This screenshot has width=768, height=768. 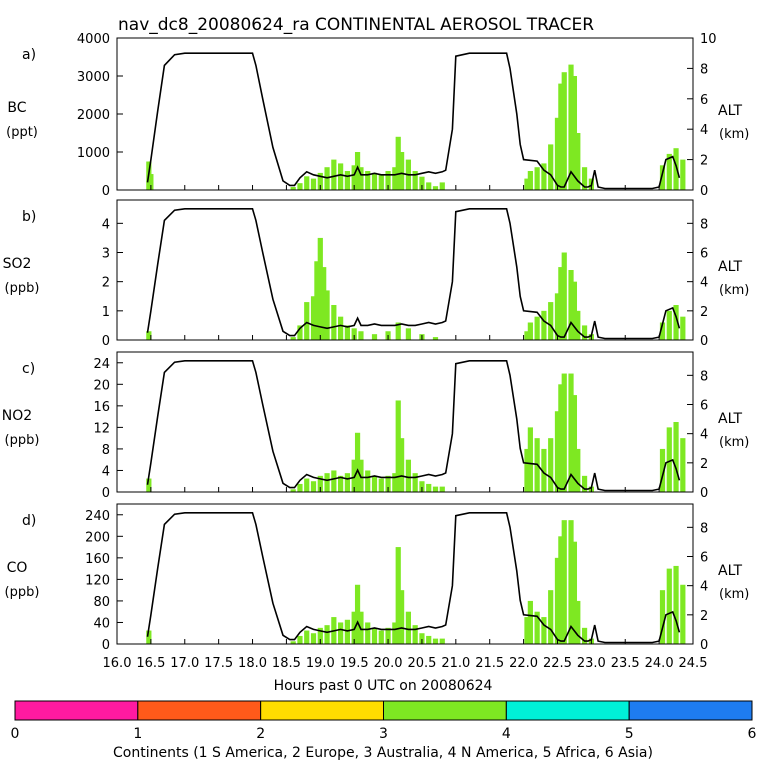 I want to click on x-tick-label: 17.5, so click(x=218, y=663).